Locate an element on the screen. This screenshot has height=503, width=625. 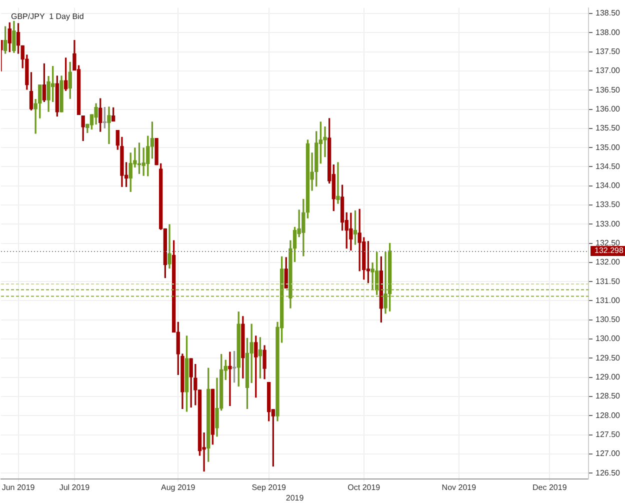
y-tick-label: 135.00 is located at coordinates (608, 147).